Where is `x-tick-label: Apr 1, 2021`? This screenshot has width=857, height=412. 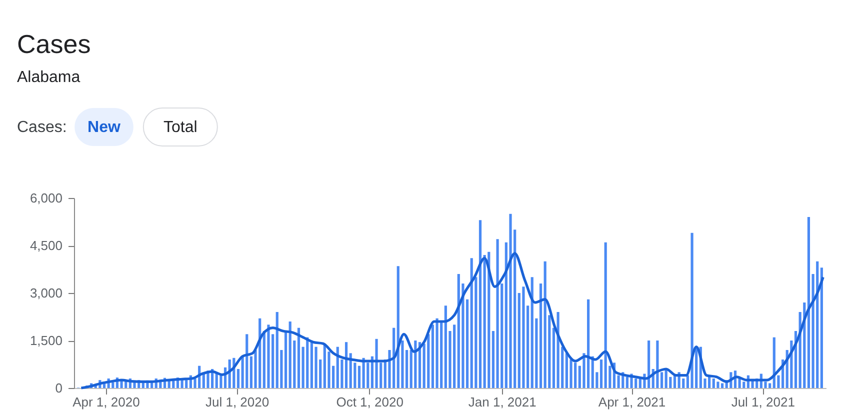
x-tick-label: Apr 1, 2021 is located at coordinates (632, 402).